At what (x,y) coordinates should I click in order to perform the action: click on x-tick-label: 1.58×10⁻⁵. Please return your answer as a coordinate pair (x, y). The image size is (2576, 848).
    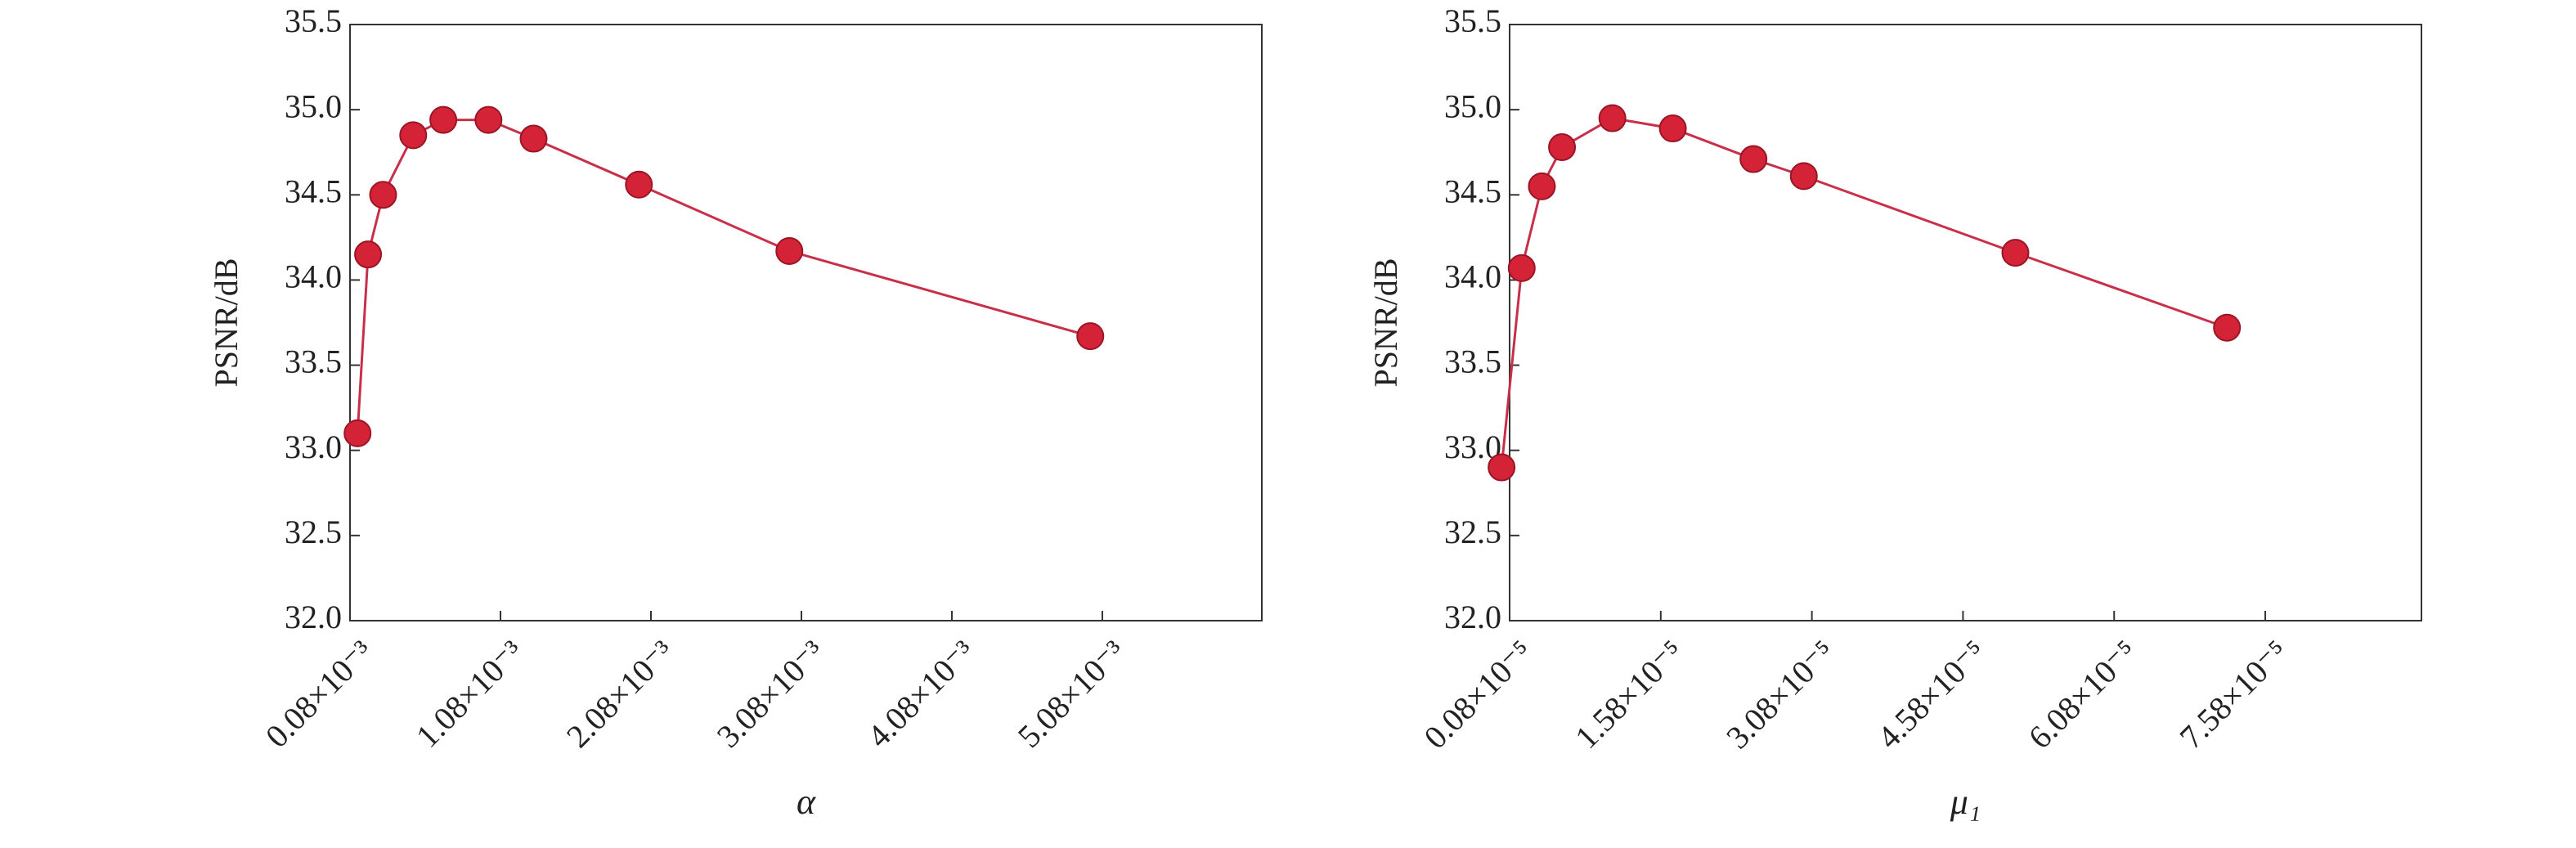
    Looking at the image, I should click on (1629, 695).